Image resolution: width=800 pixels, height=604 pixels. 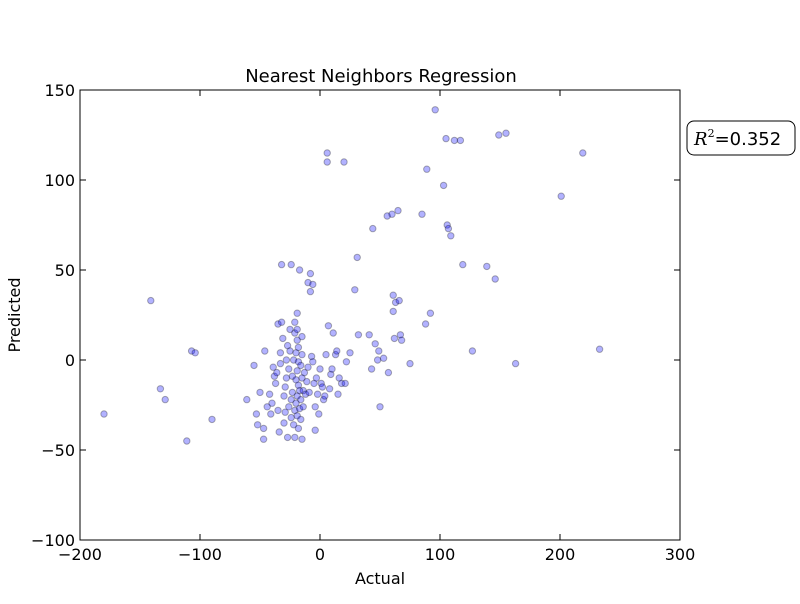 What do you see at coordinates (200, 554) in the screenshot?
I see `x-tick-label: −100` at bounding box center [200, 554].